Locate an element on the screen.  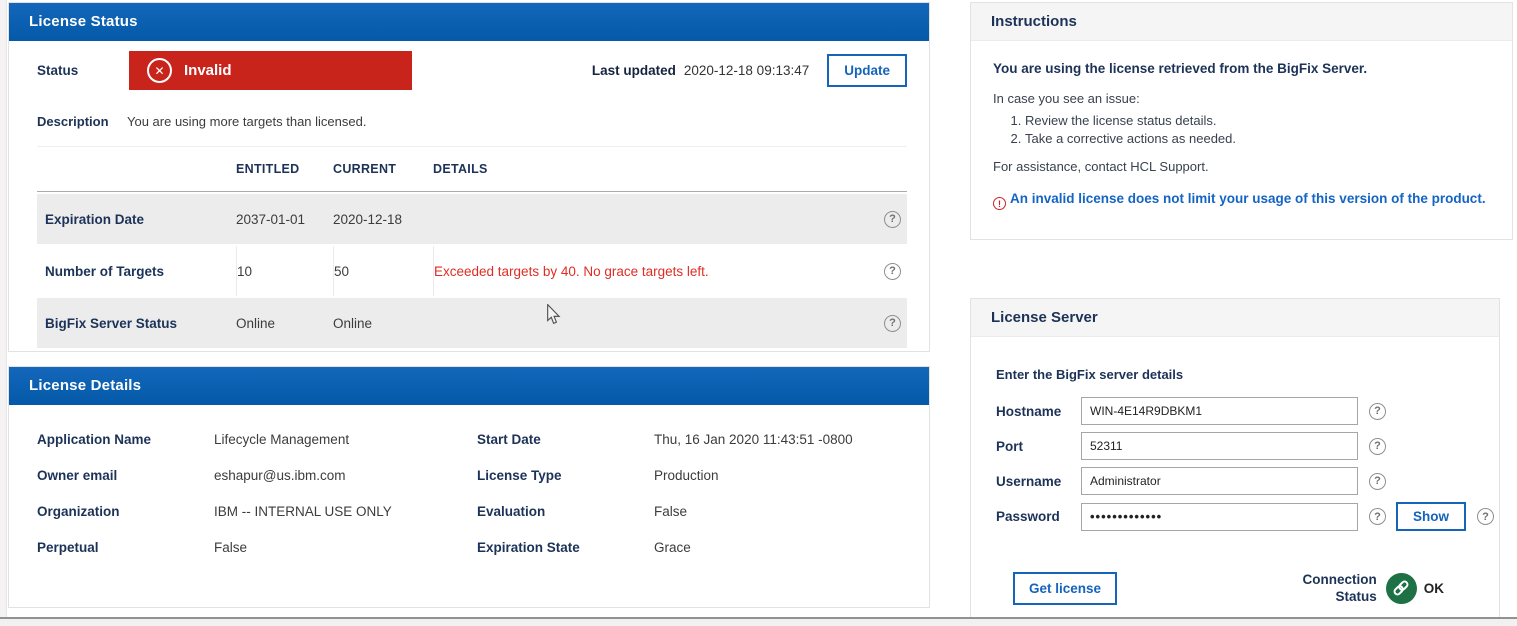
instructions-step: Take a corrective actions as needed. is located at coordinates (1256, 138).